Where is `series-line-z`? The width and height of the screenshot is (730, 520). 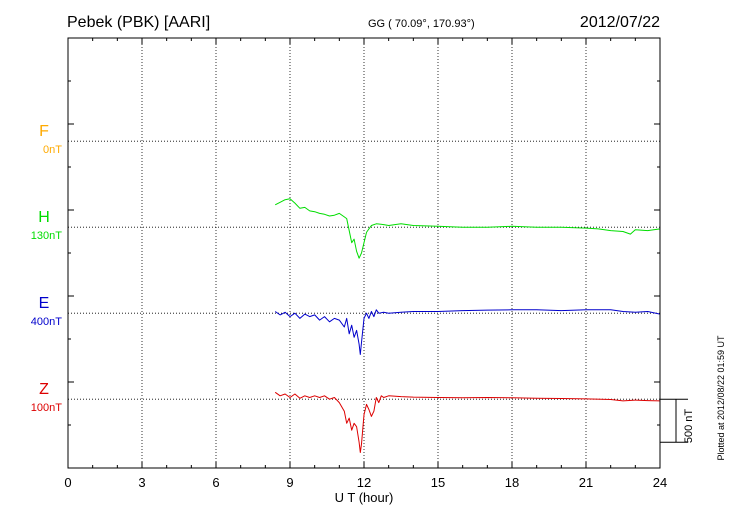 series-line-z is located at coordinates (467, 422).